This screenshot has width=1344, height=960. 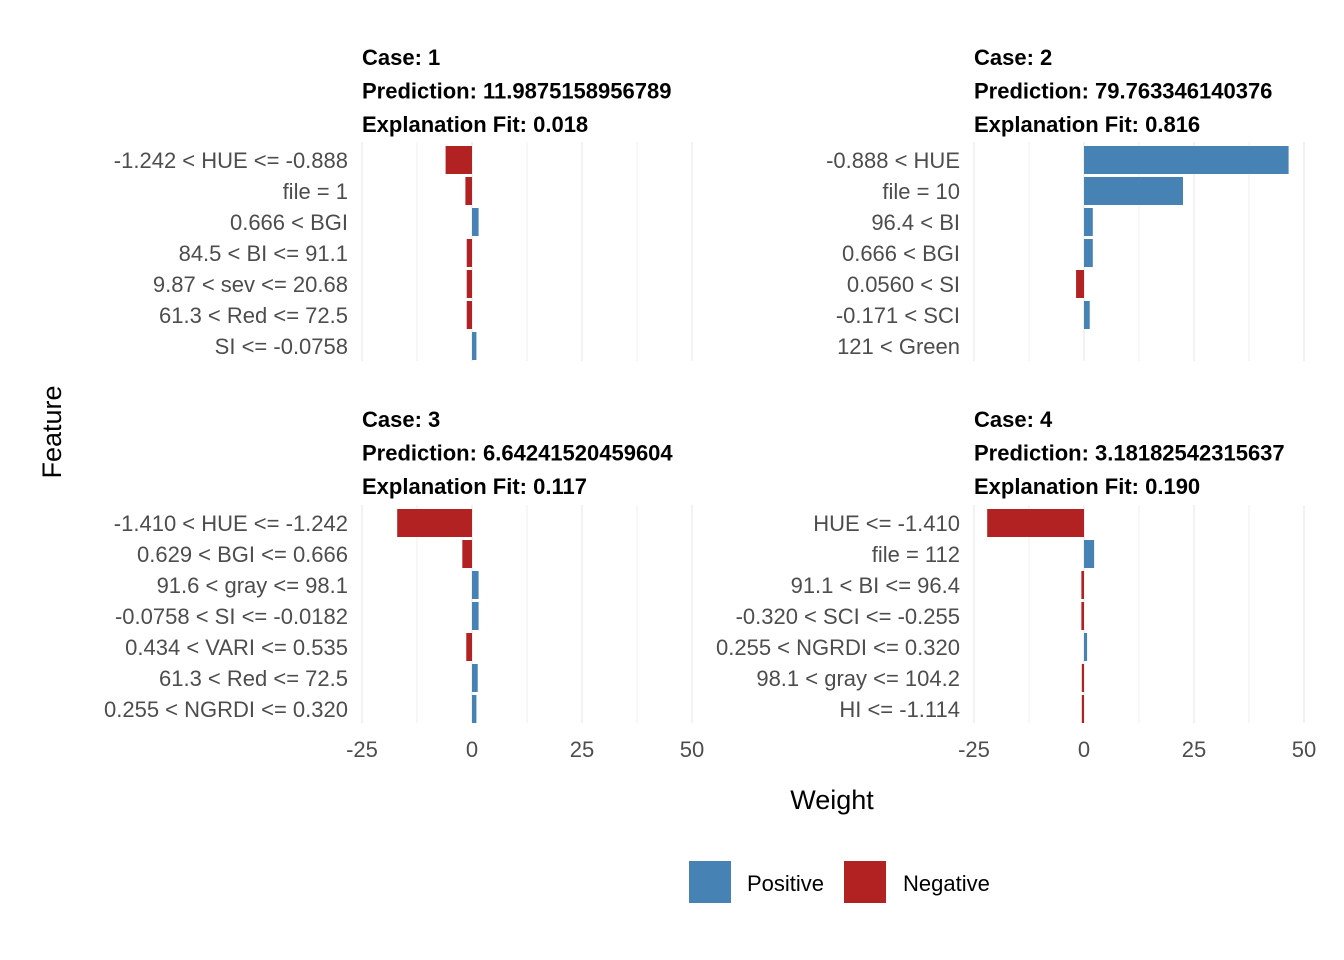 I want to click on feature-label: 0.434 < VARI <= 0.535, so click(x=236, y=647).